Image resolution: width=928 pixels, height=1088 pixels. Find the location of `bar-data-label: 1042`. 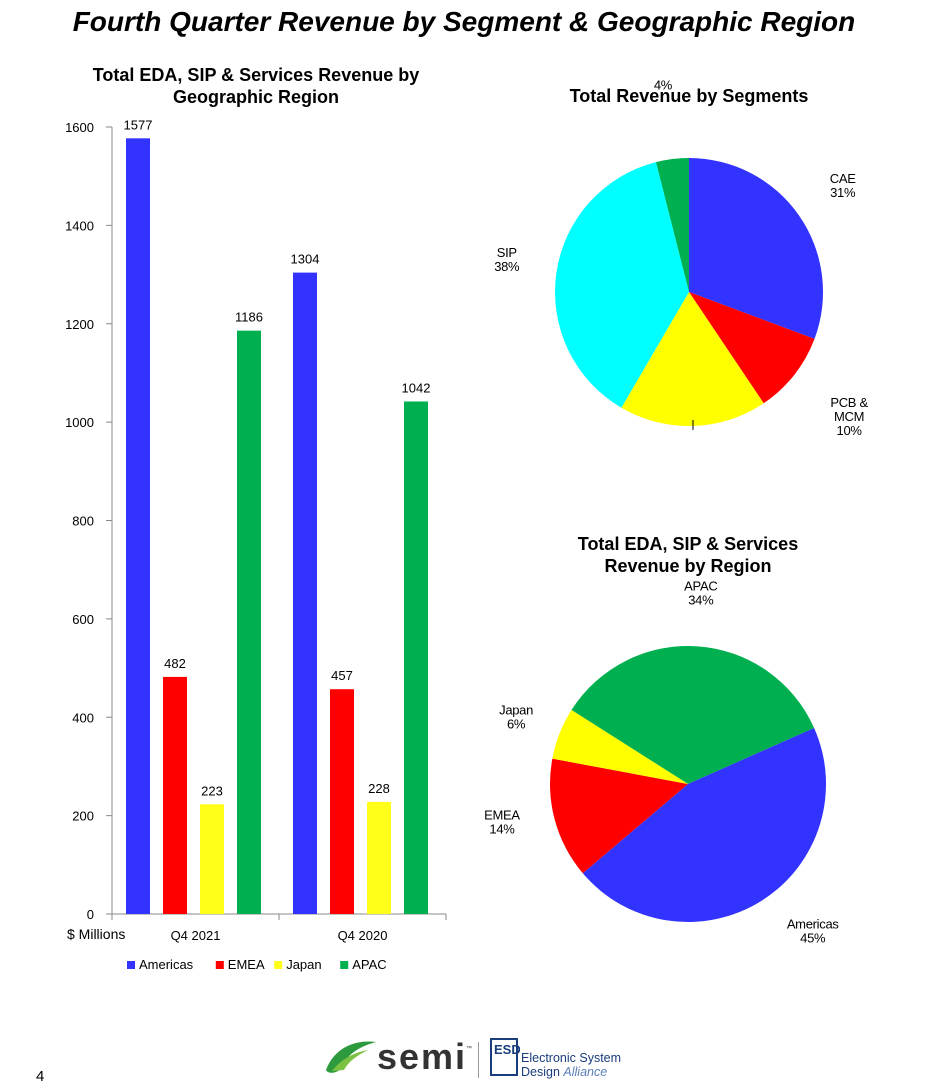

bar-data-label: 1042 is located at coordinates (416, 387).